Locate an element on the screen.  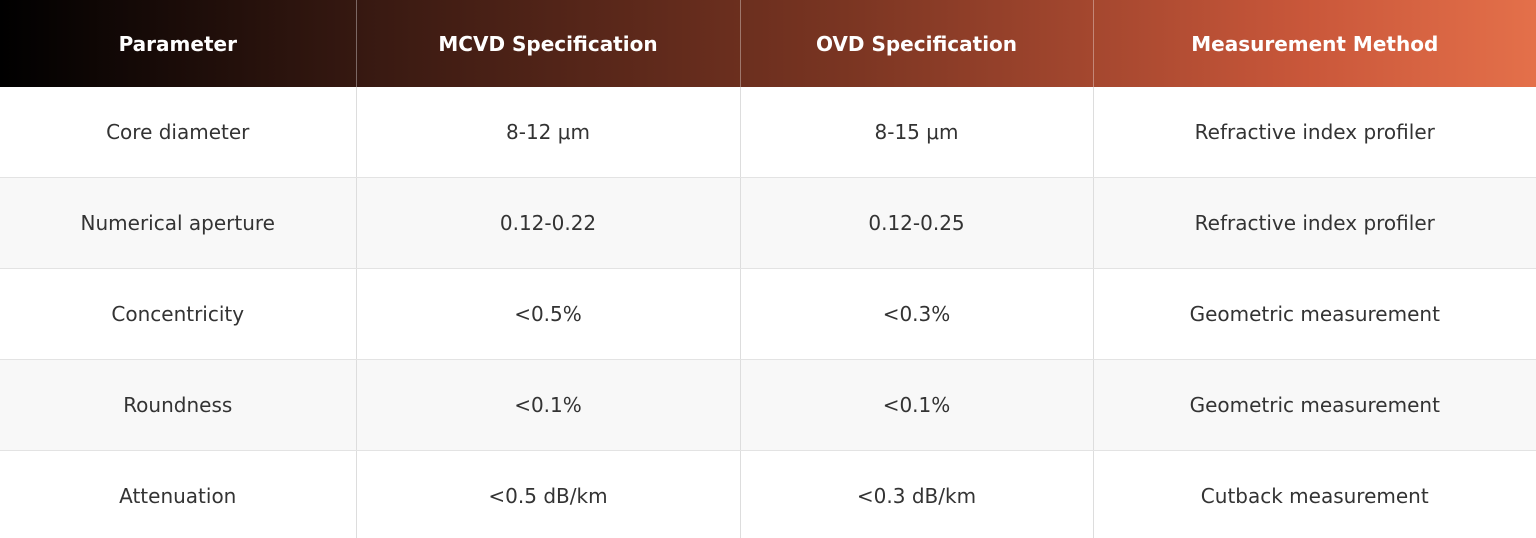
table-cell: 8-15 μm is located at coordinates (917, 132).